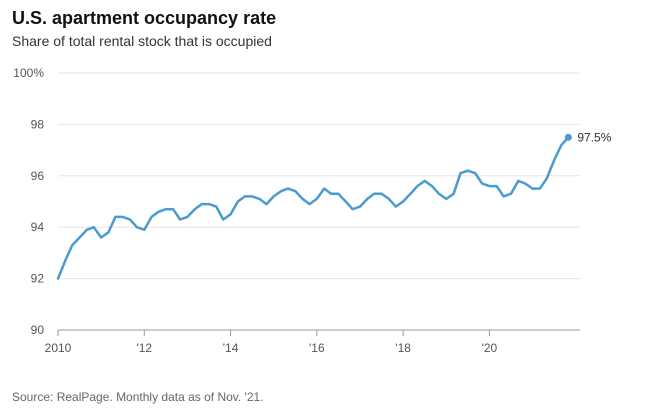 The height and width of the screenshot is (410, 647). I want to click on y-tick-label: 94, so click(38, 227).